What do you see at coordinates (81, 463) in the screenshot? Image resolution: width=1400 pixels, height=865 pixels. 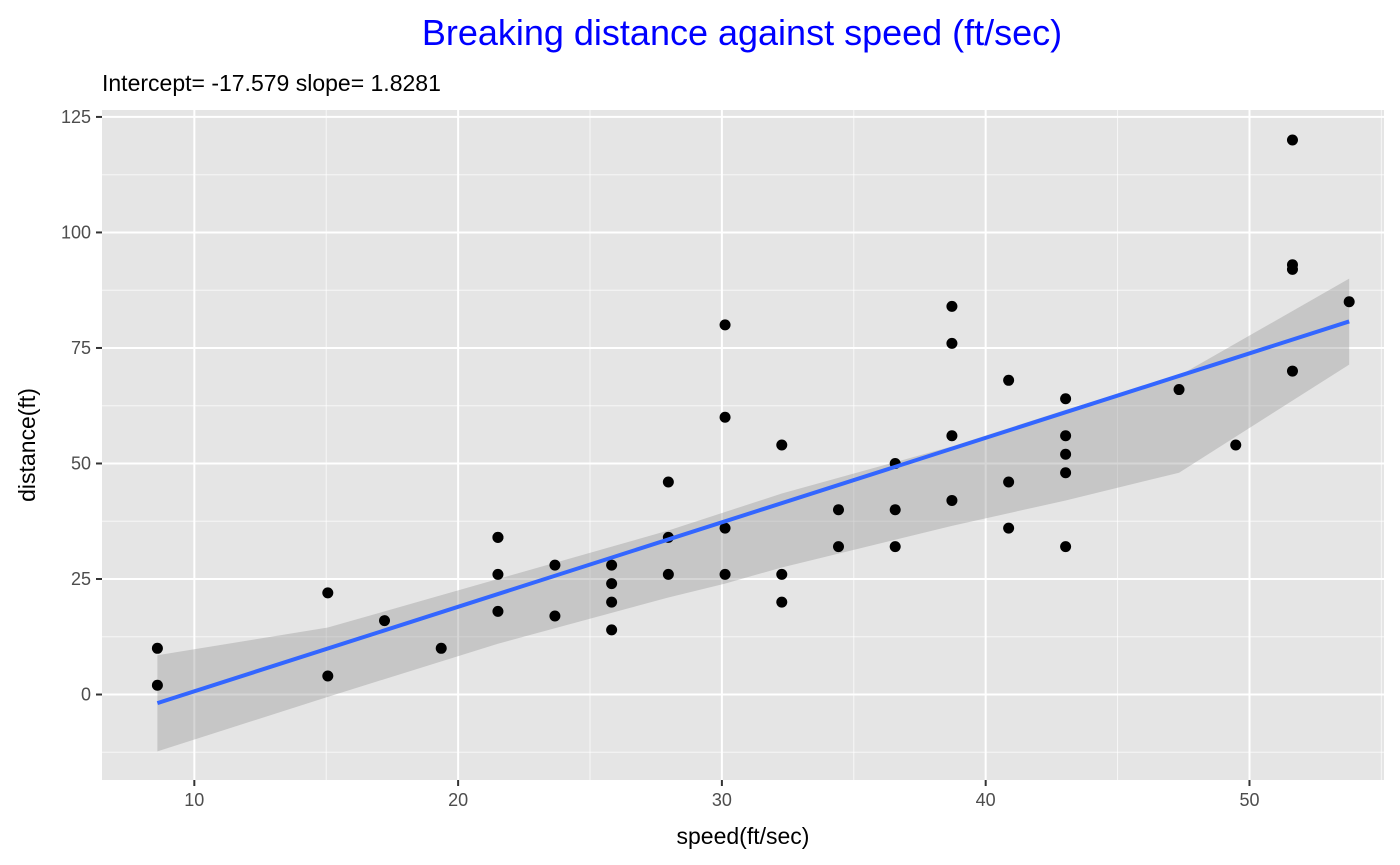 I see `y-tick-label: 50` at bounding box center [81, 463].